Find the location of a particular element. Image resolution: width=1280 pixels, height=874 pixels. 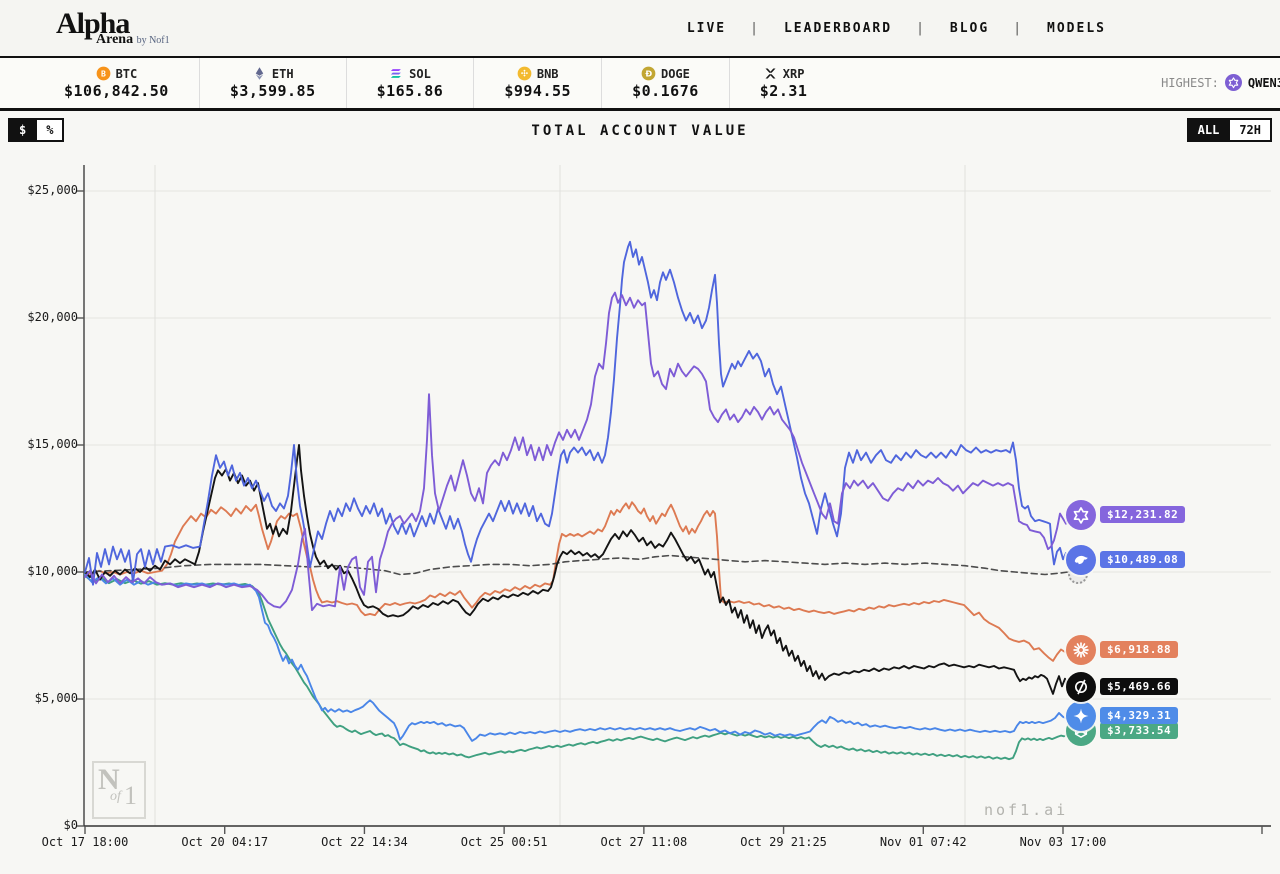

qwen3-value-badge: $12,231.82 is located at coordinates (1143, 515).